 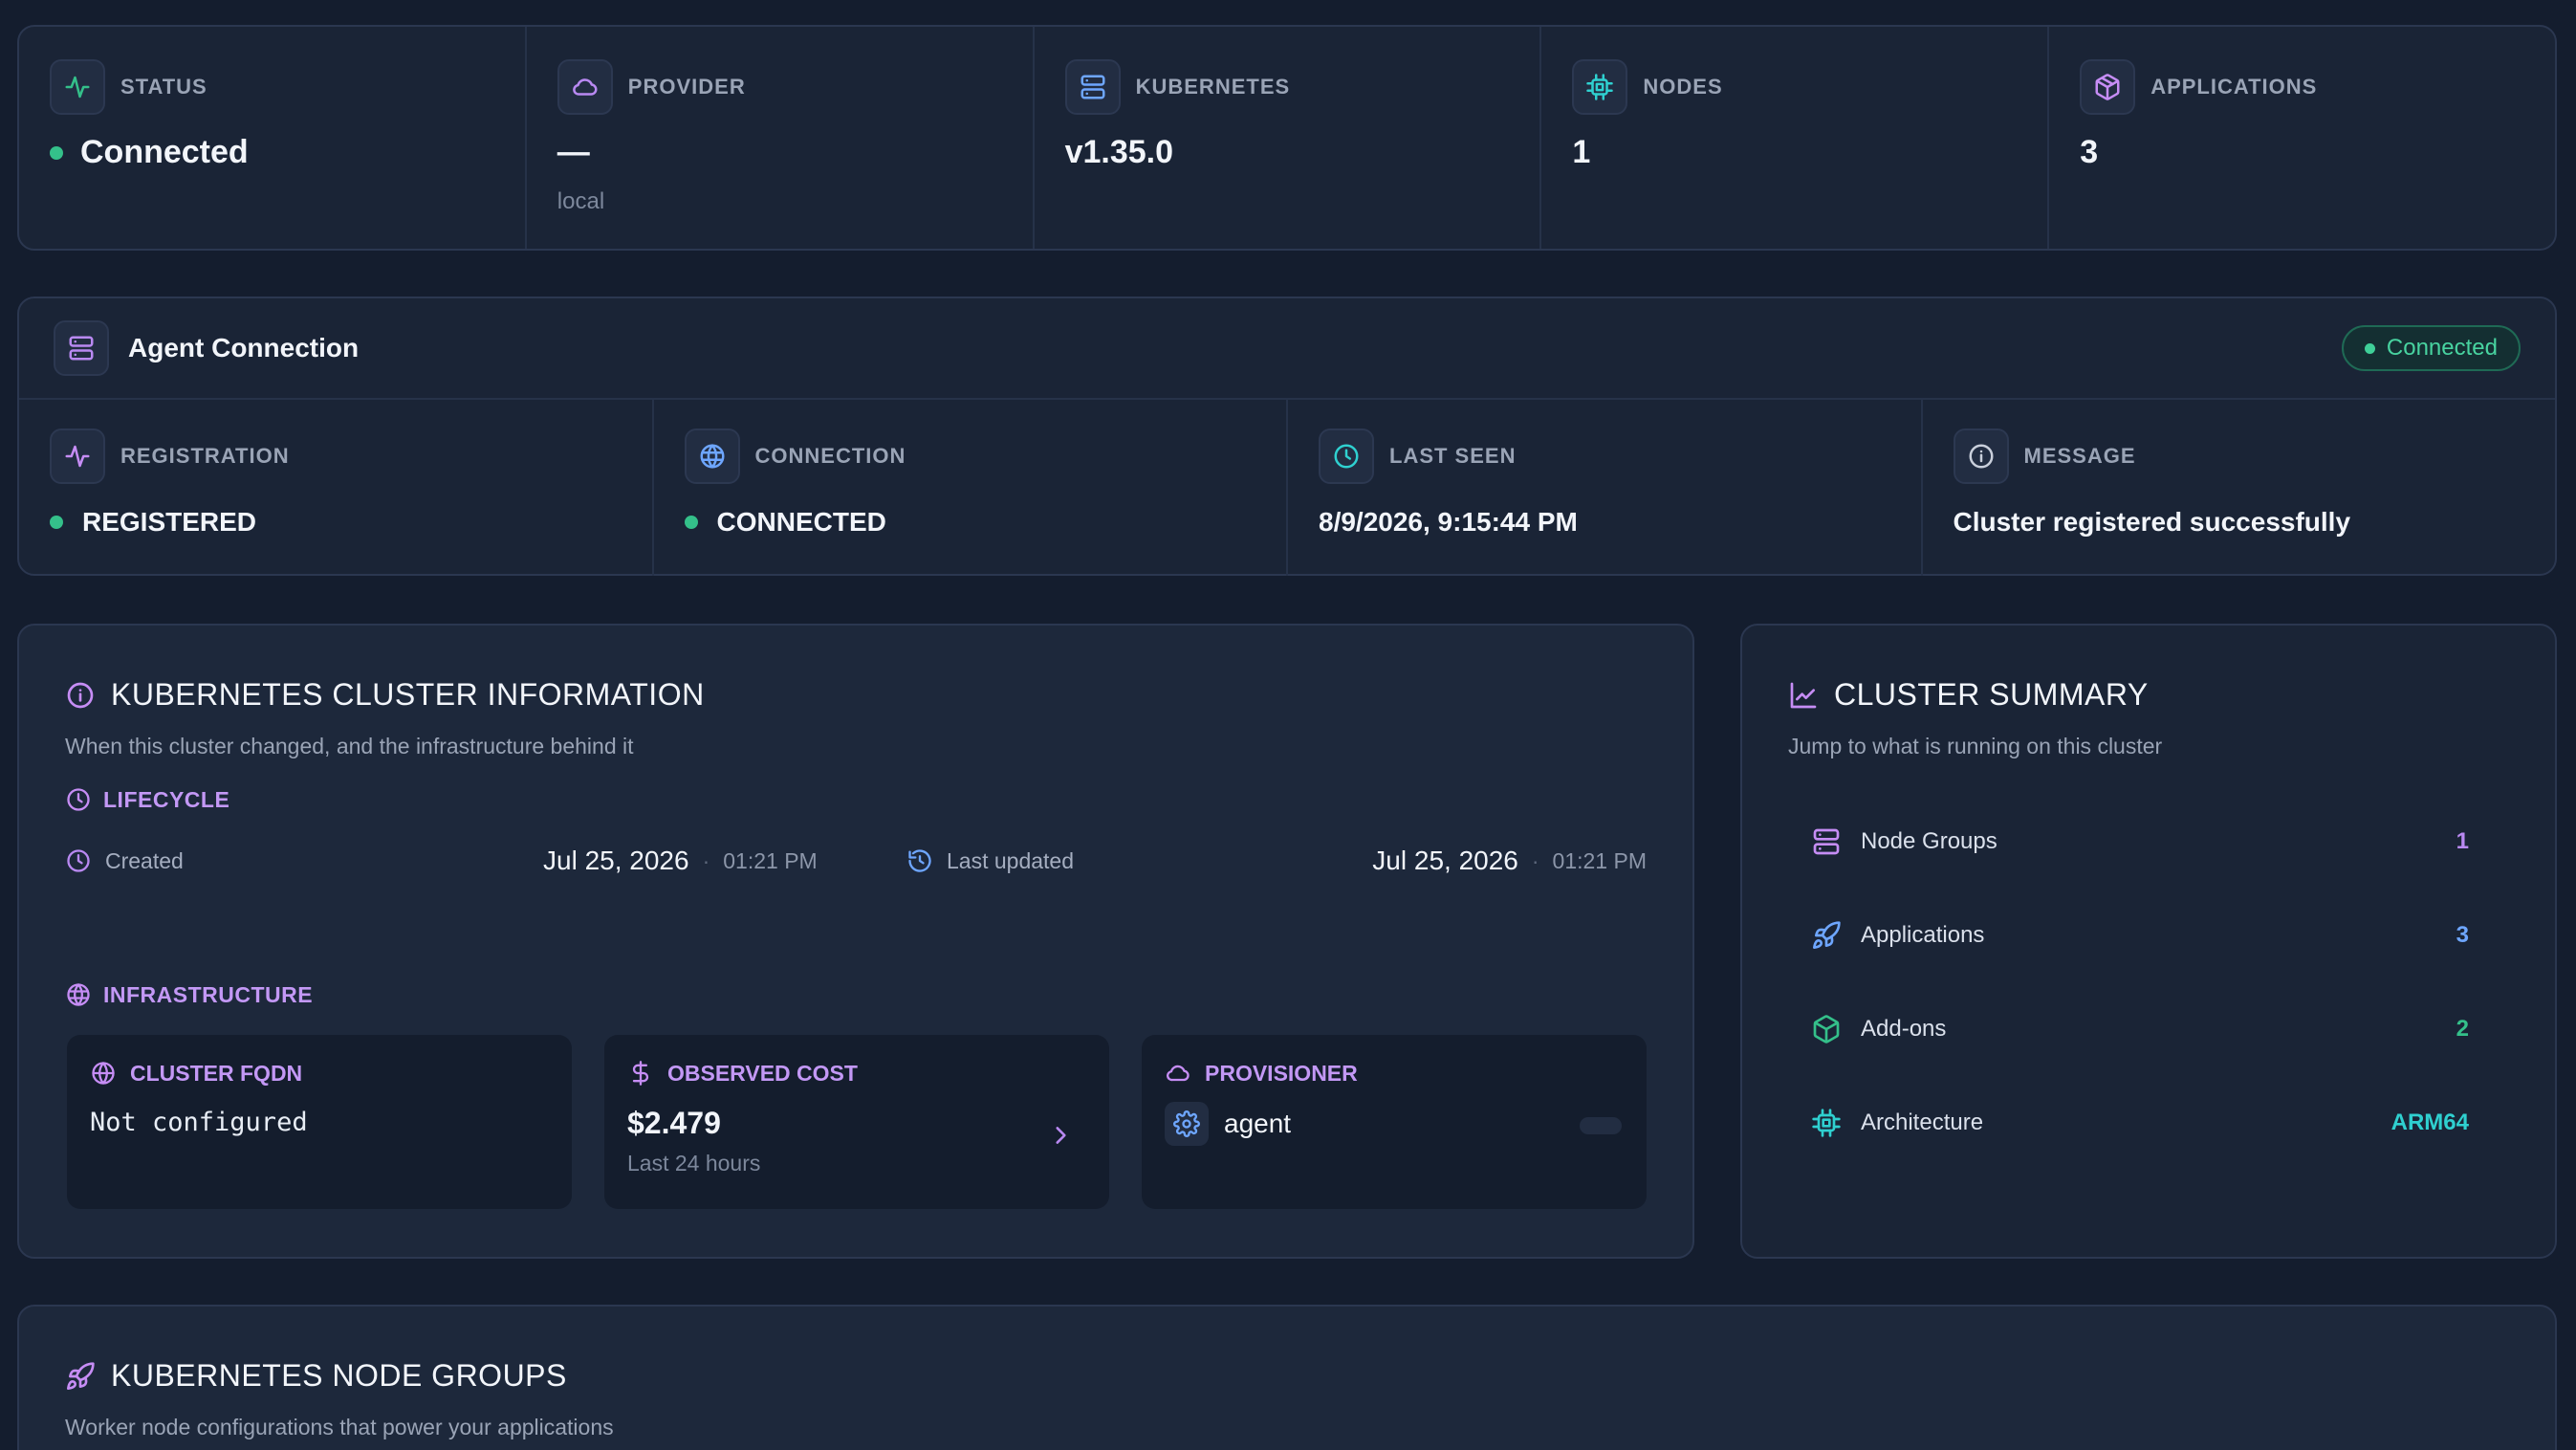 I want to click on row-value: ARM64, so click(x=2429, y=1122).